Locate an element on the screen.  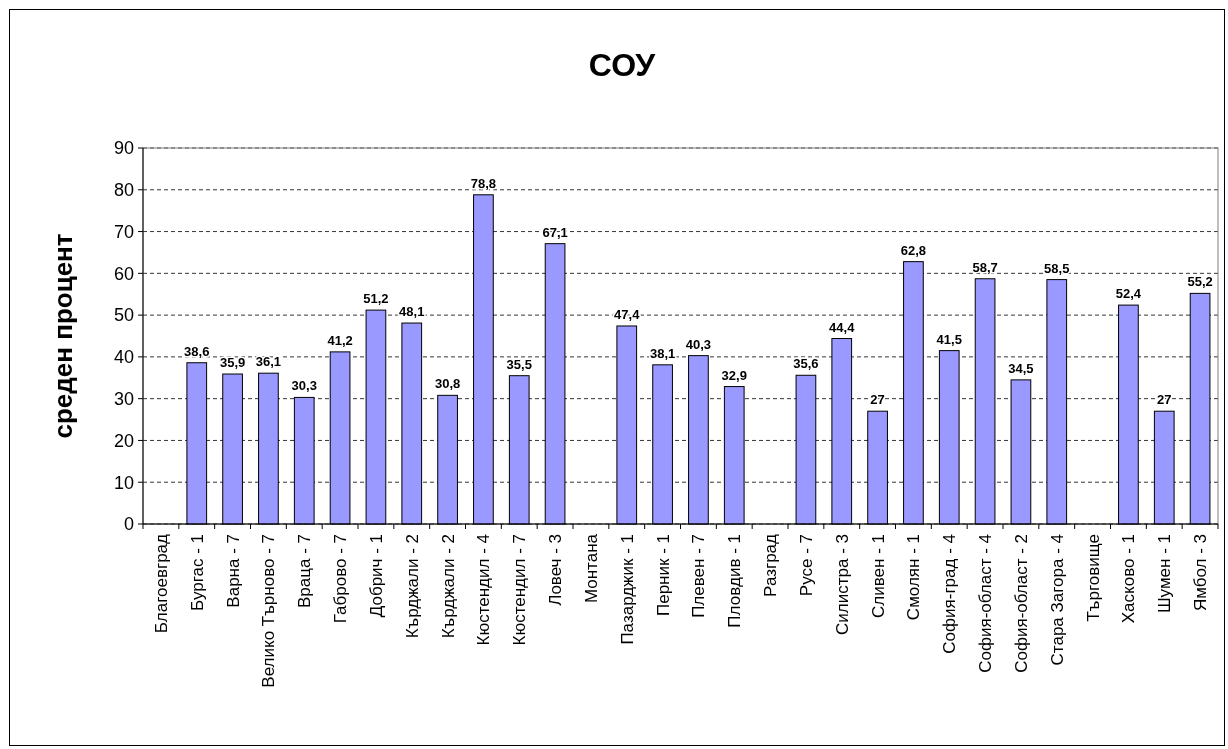
data-label: 38,6 is located at coordinates (197, 351).